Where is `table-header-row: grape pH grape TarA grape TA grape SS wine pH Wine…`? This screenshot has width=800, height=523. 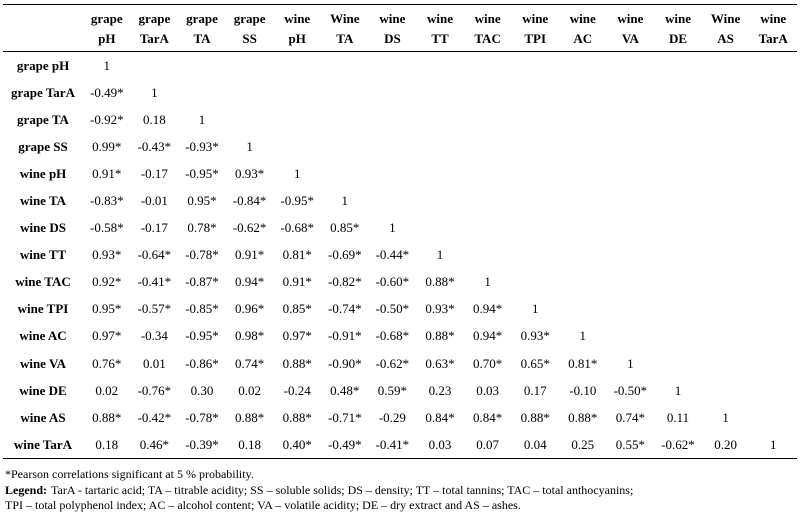
table-header-row: grape pH grape TarA grape TA grape SS wine pH Wine… is located at coordinates (400, 28).